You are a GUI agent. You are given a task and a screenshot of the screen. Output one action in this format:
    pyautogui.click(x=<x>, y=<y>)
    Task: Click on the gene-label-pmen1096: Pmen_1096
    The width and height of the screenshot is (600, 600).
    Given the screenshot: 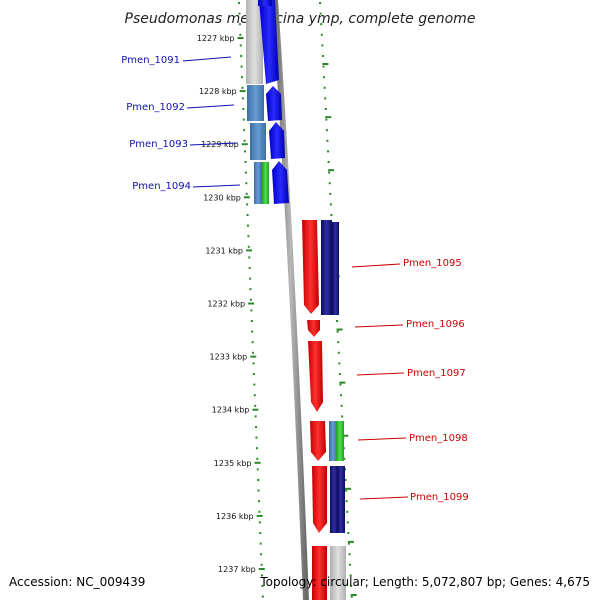 What is the action you would take?
    pyautogui.click(x=435, y=324)
    